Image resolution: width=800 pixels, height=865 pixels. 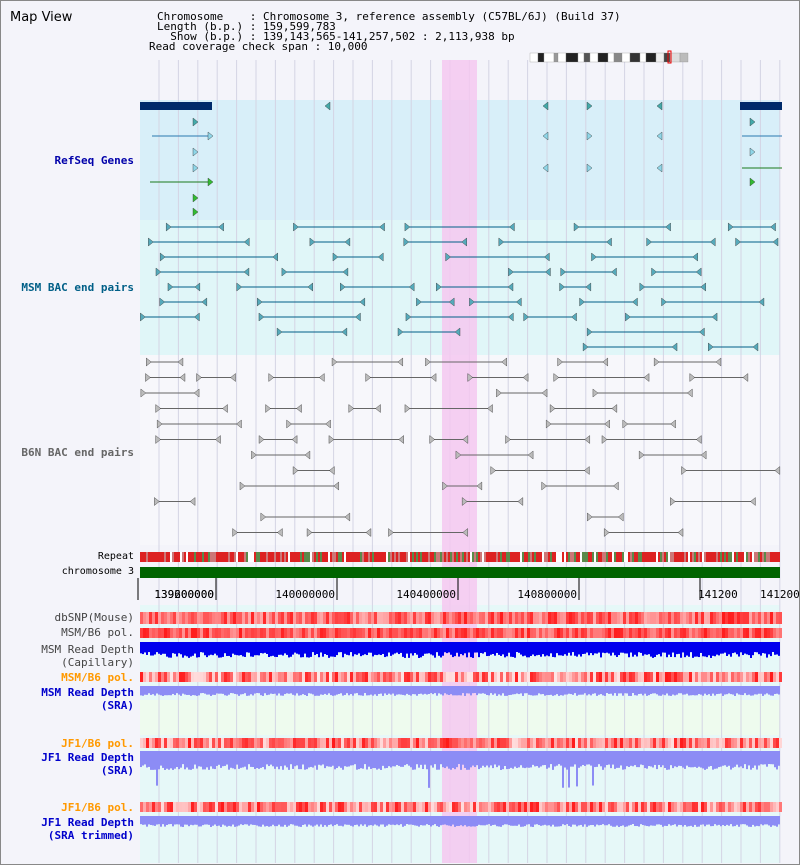 What do you see at coordinates (77, 452) in the screenshot?
I see `b6n-bac-end-pairs-label: B6N BAC end pairs` at bounding box center [77, 452].